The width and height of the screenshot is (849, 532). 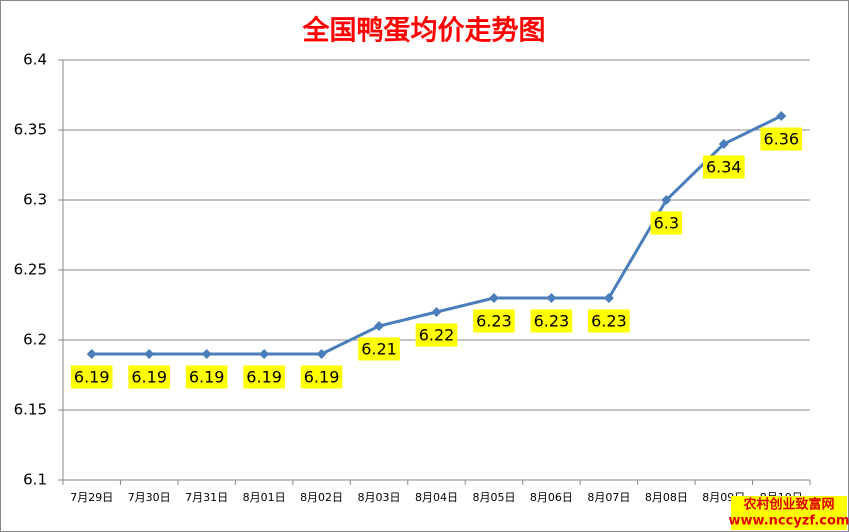 I want to click on x-tick-label: 8月02日, so click(x=321, y=497).